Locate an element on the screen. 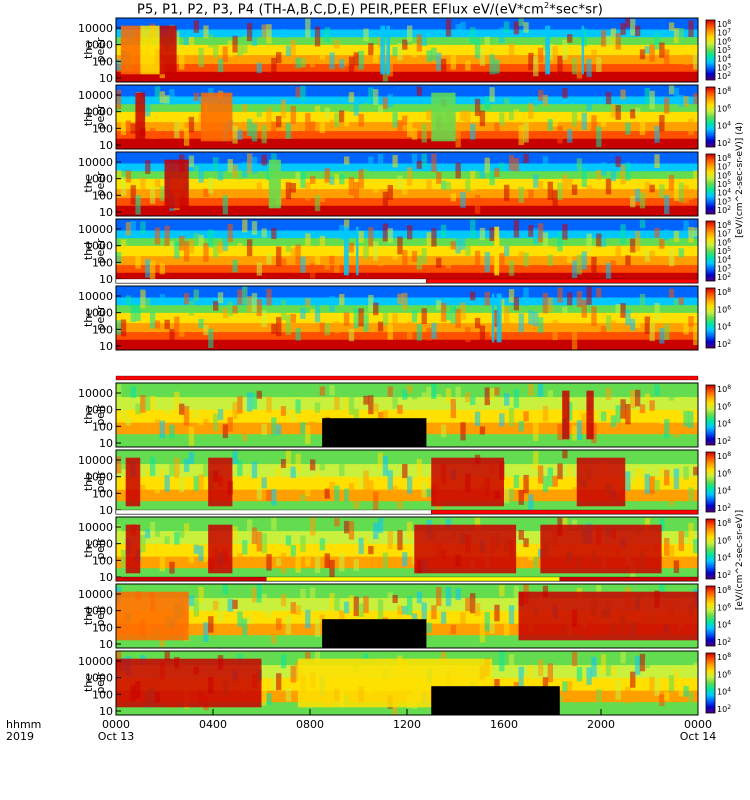  panel-tha-peir: 10 100 1000 10000 tha peir 10⁸ 10⁶ 10⁴ 10² is located at coordinates (404, 416).